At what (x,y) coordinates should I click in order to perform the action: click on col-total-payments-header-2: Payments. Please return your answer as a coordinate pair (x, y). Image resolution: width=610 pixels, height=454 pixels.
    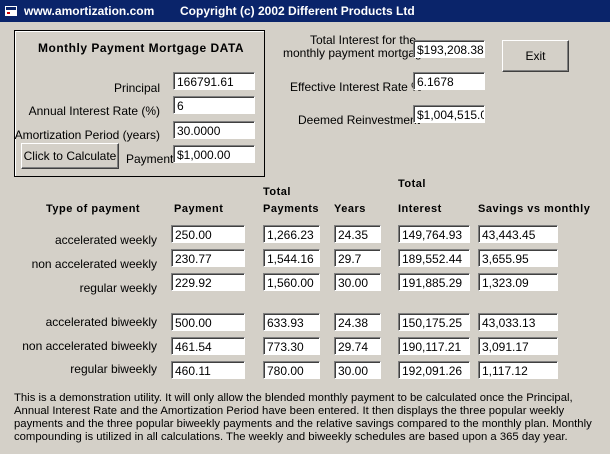
    Looking at the image, I should click on (291, 209).